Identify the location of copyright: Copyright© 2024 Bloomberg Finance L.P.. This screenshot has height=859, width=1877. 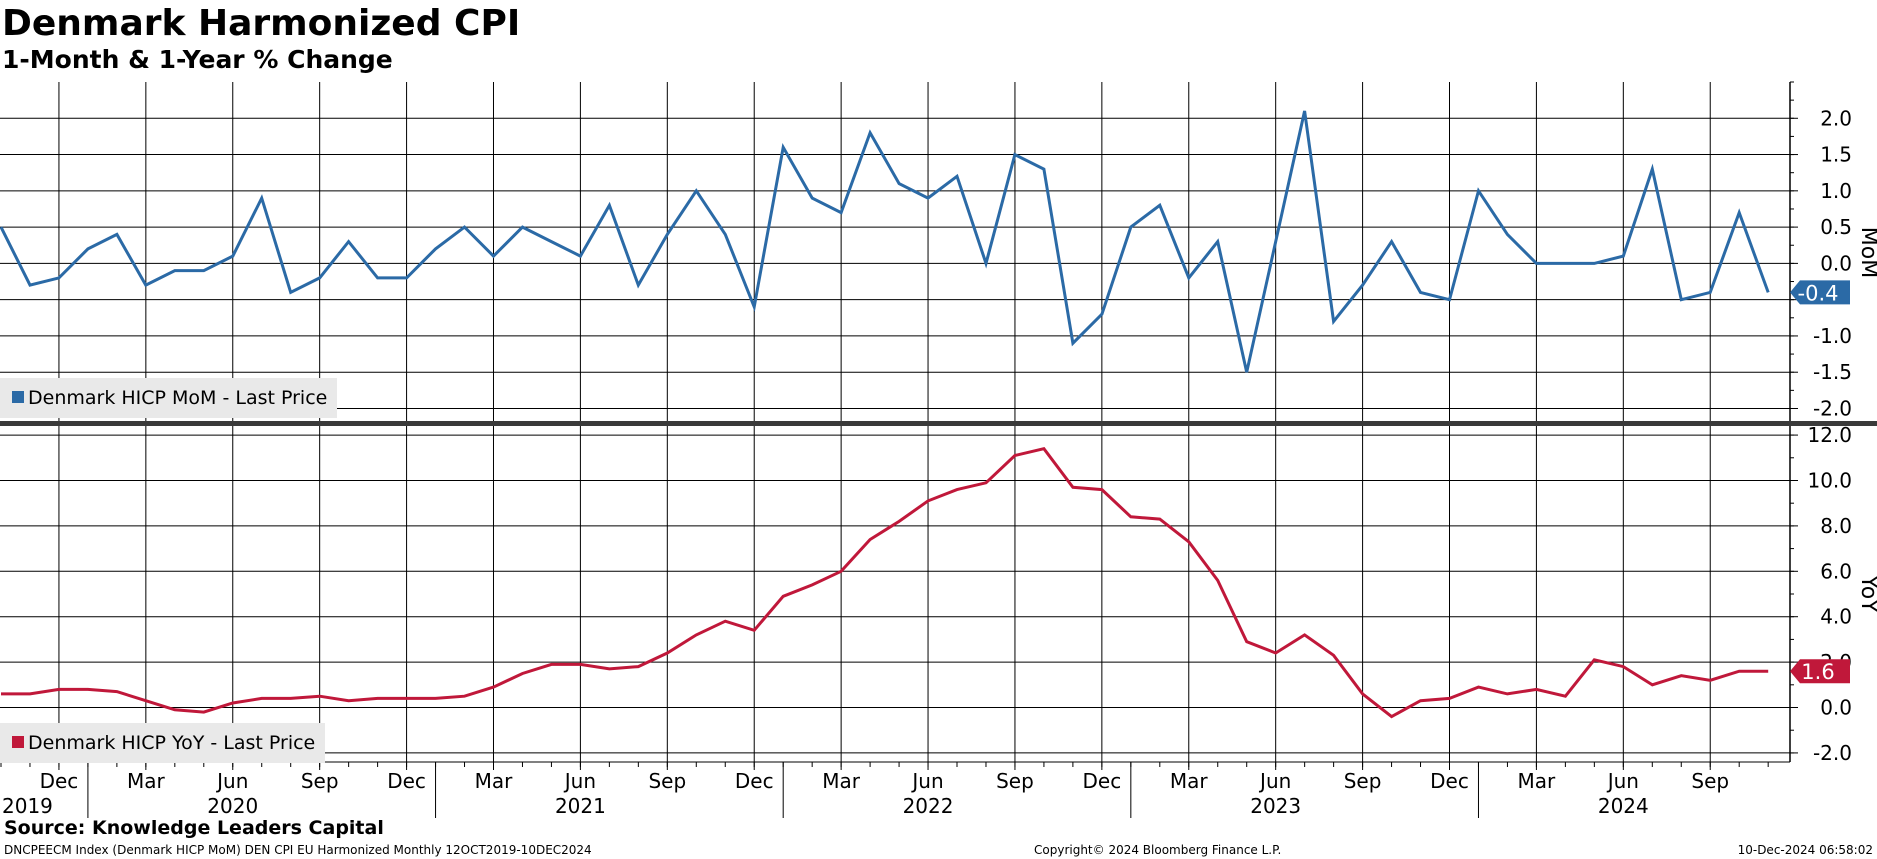
(1158, 850).